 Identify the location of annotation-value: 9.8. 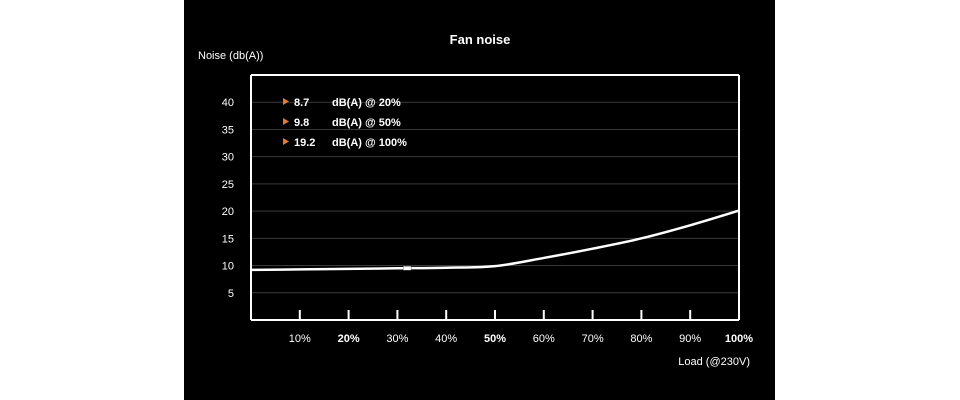
(301, 123).